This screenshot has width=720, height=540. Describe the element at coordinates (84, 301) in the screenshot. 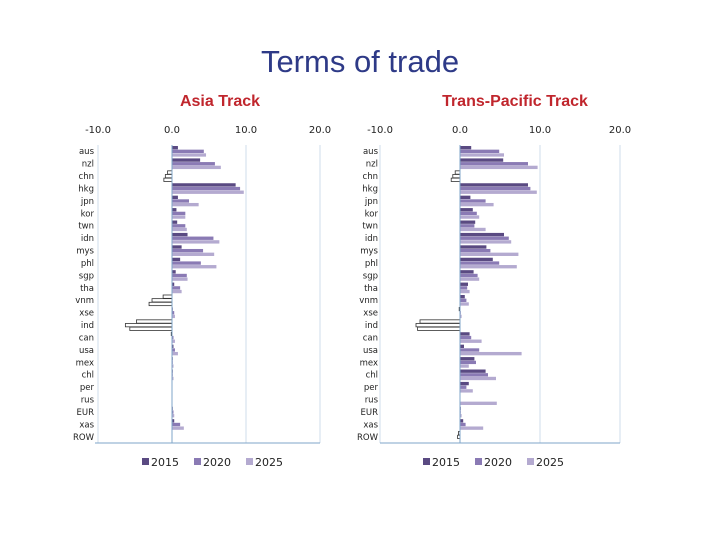

I see `asia-category-label: vnm` at that location.